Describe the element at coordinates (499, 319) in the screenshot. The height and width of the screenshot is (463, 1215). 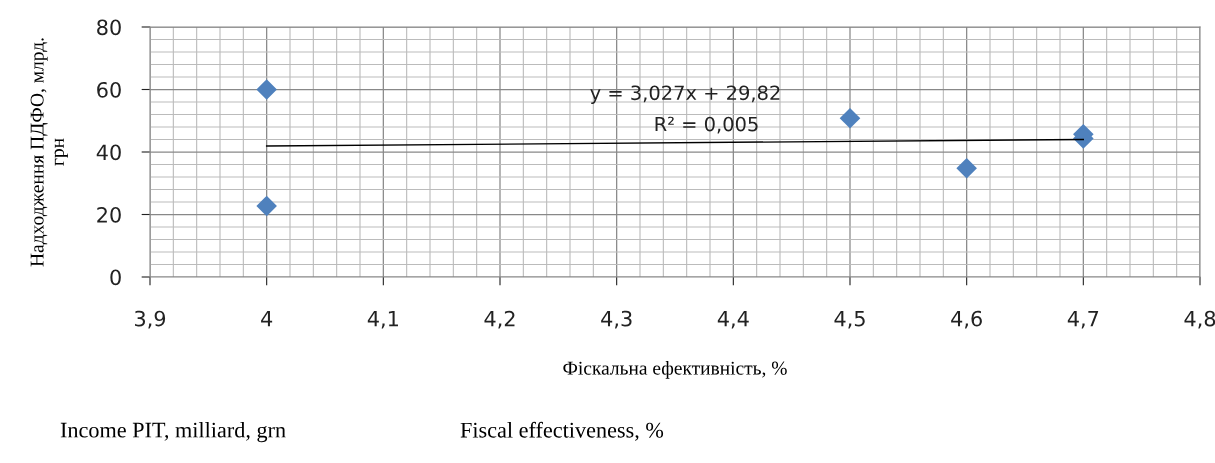
I see `x-tick-label: 4,2` at that location.